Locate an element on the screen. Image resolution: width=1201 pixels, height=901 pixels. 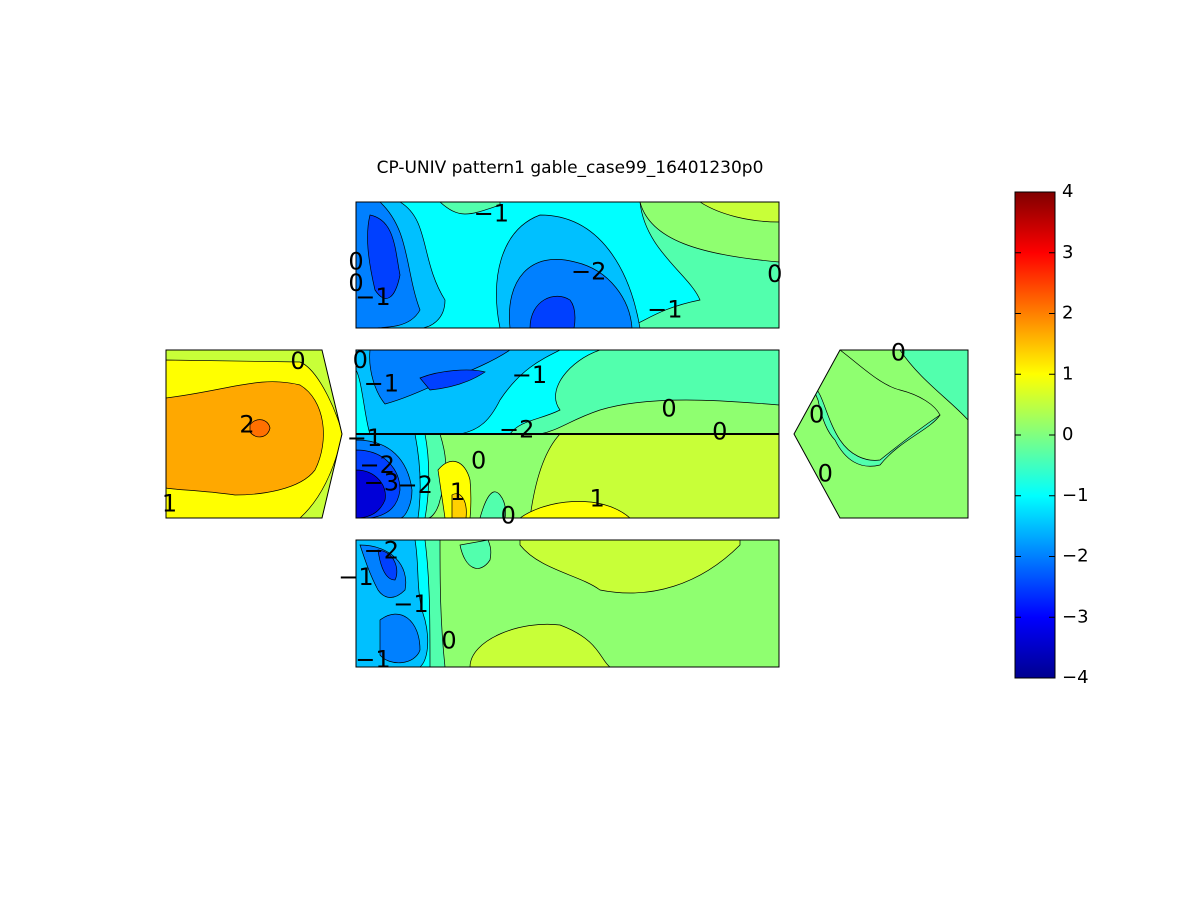
chart-title: CP-UNIV pattern1 gable_case99_16401230p0 is located at coordinates (570, 168).